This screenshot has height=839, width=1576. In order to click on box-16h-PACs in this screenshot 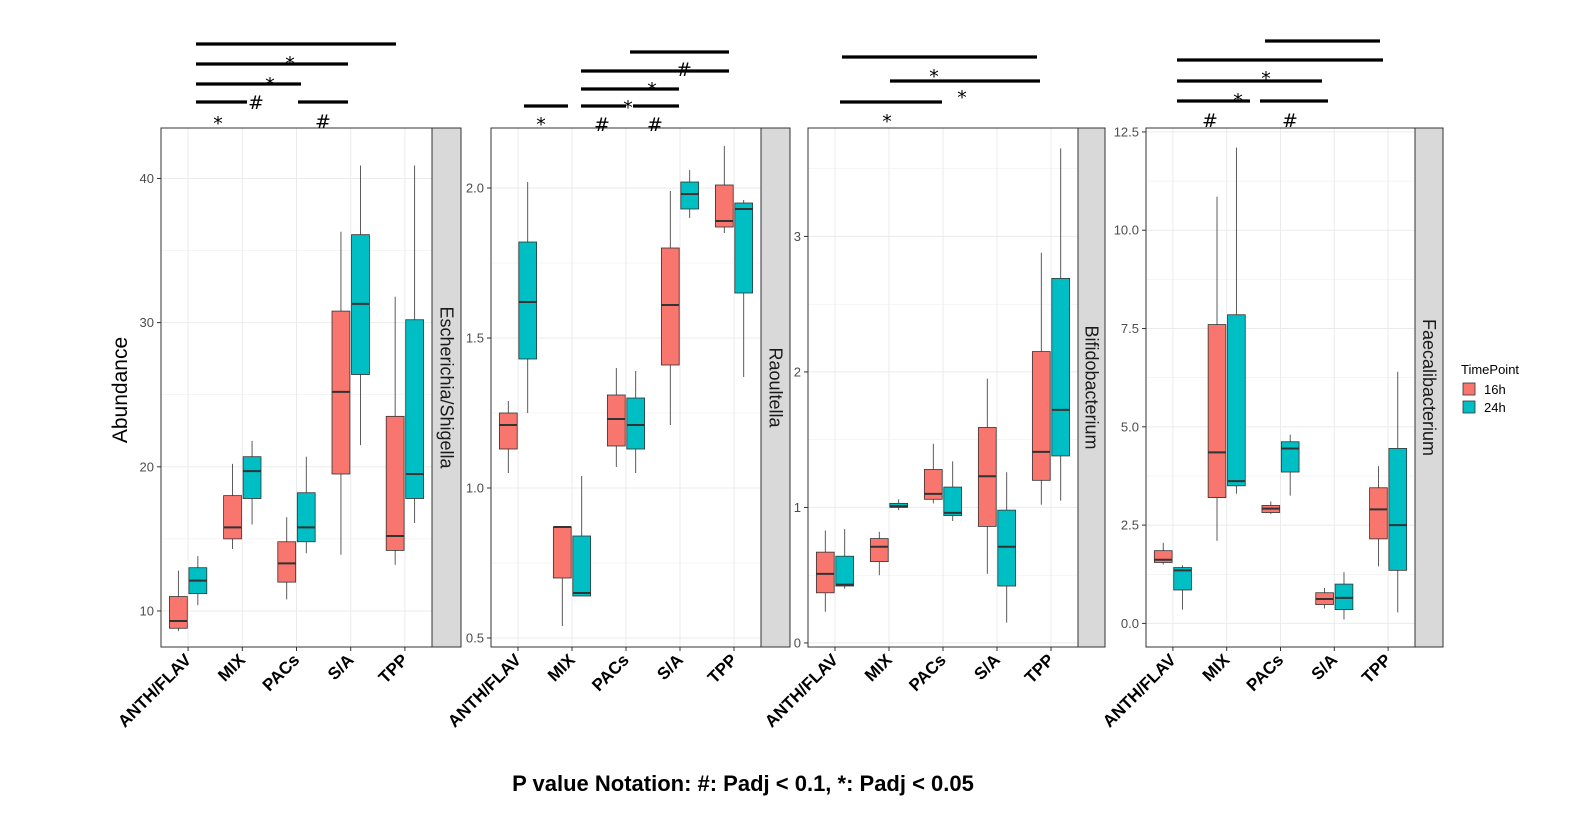, I will do `click(287, 558)`.